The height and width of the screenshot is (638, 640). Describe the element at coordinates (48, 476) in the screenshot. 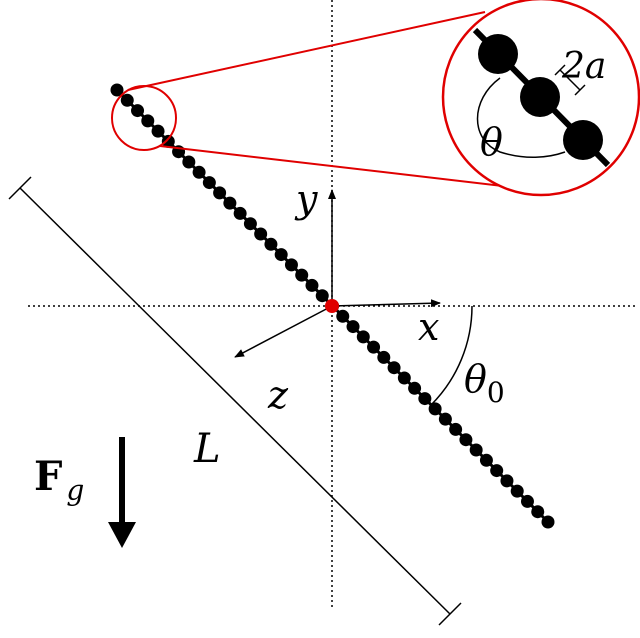

I see `force-symbol: F` at that location.